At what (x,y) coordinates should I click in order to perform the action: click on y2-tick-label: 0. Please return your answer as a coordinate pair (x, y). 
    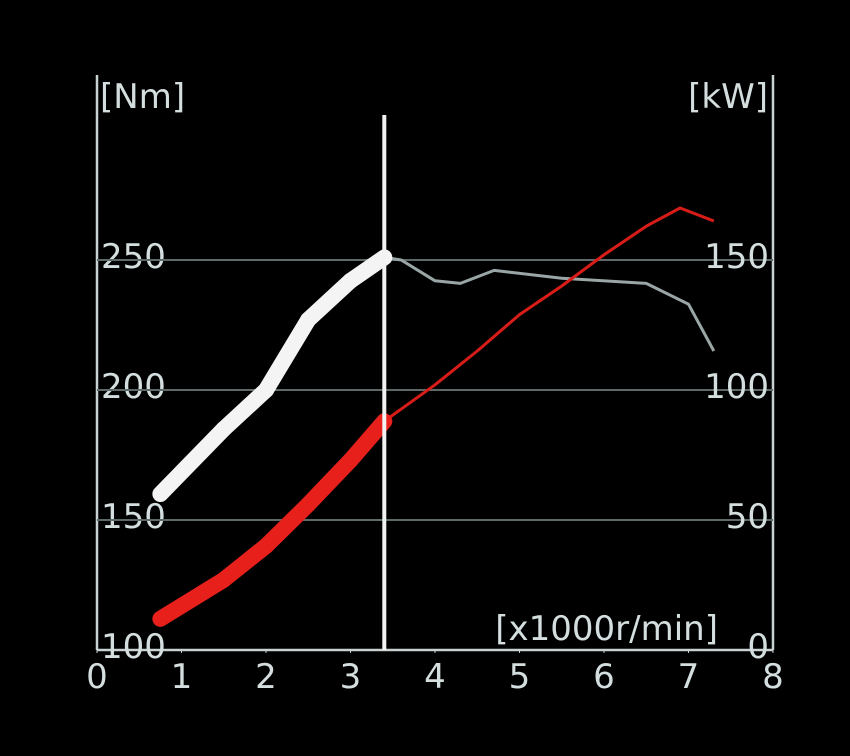
    Looking at the image, I should click on (758, 647).